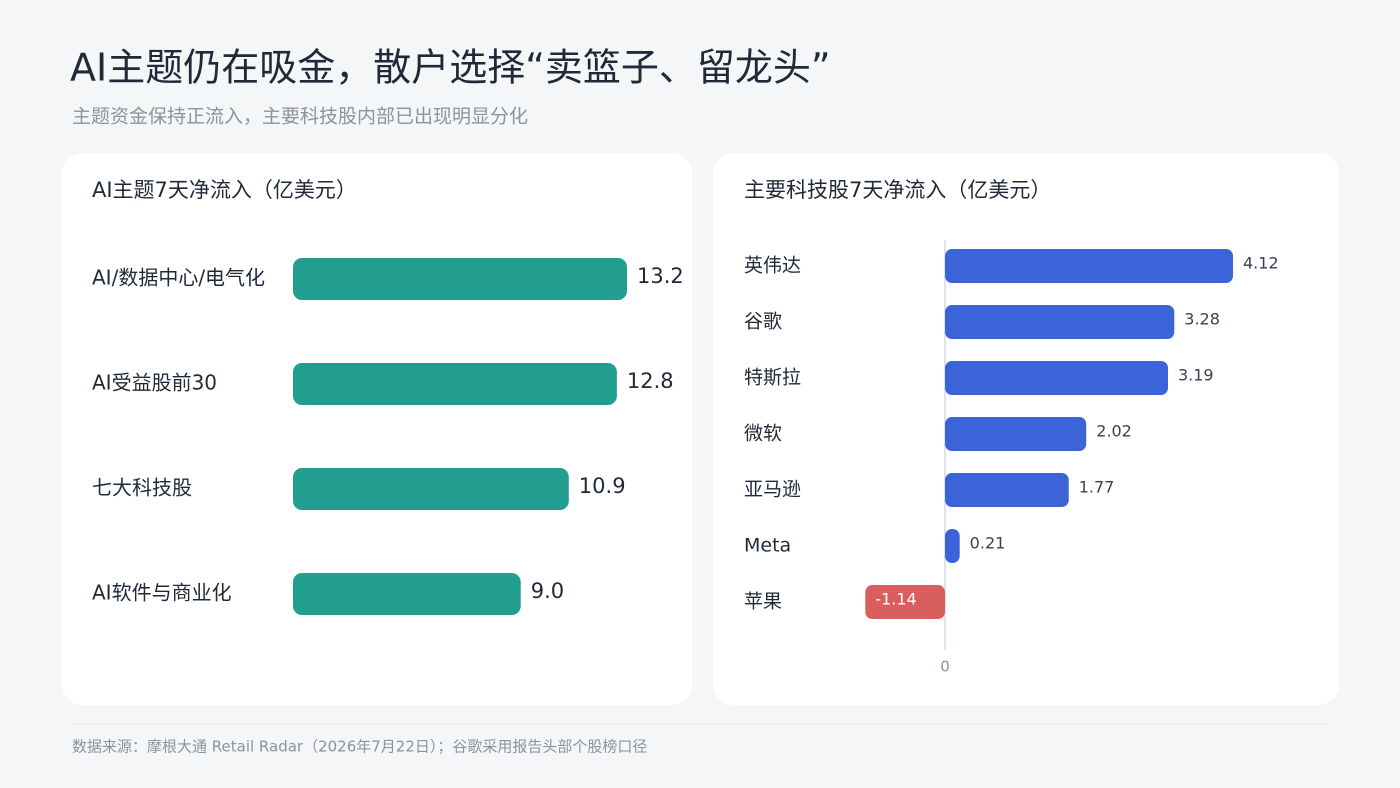  I want to click on chart-title: AI主题7天净流入（亿美元）, so click(224, 190).